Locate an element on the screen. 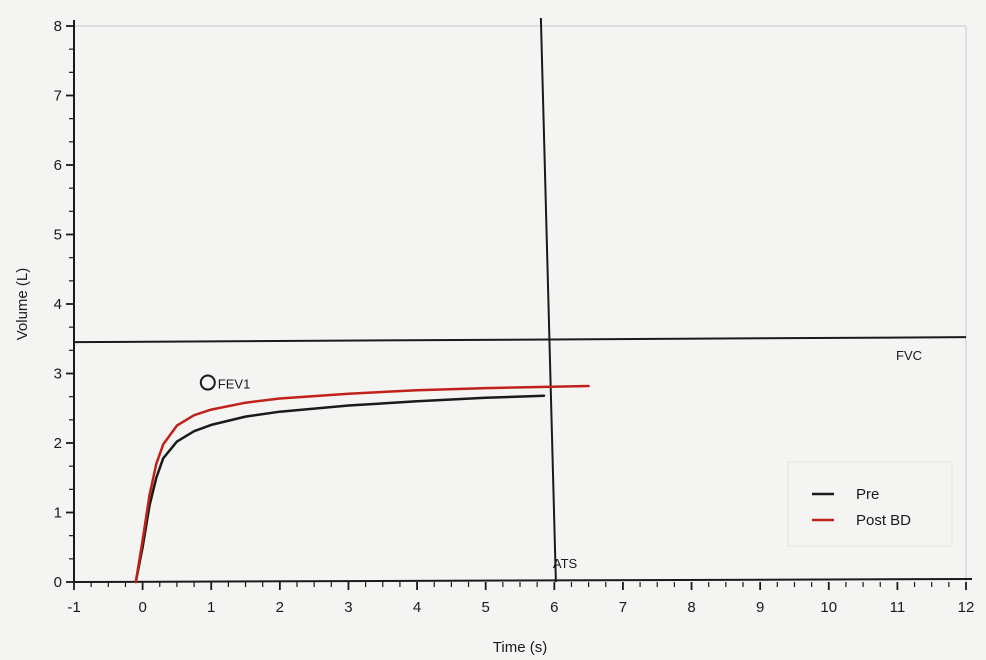 The image size is (986, 660). x-tick-label: 12 is located at coordinates (966, 607).